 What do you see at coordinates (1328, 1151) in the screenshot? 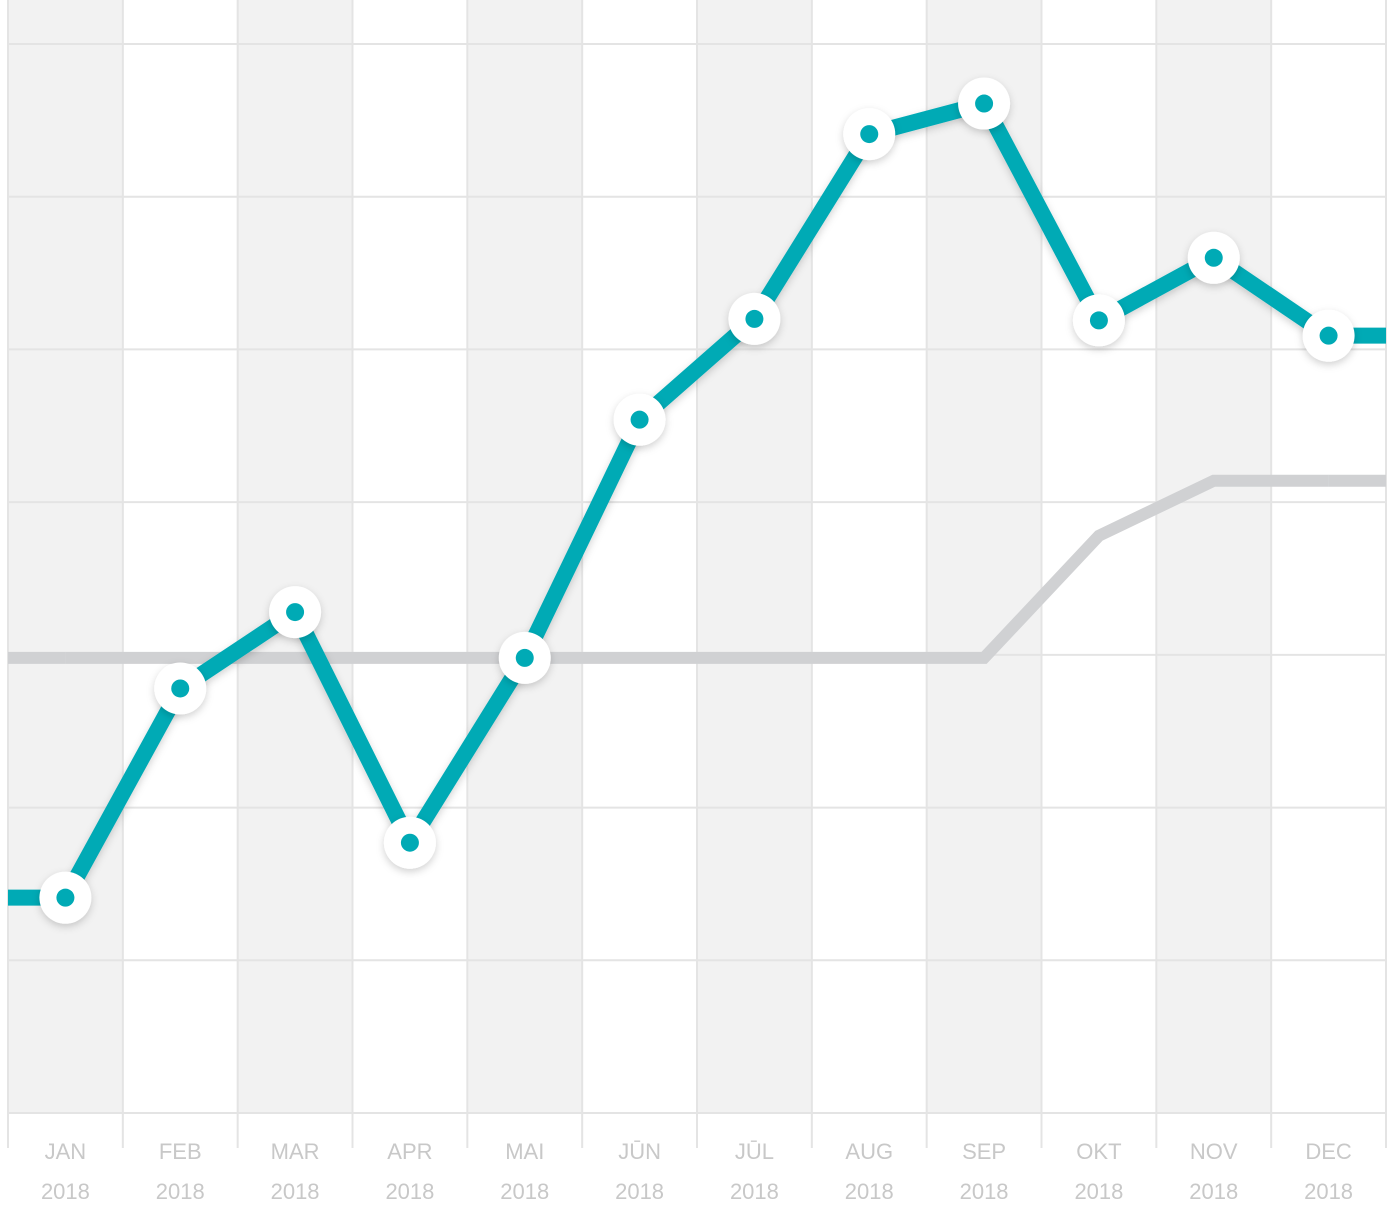
I see `x-tick-label: DEC` at bounding box center [1328, 1151].